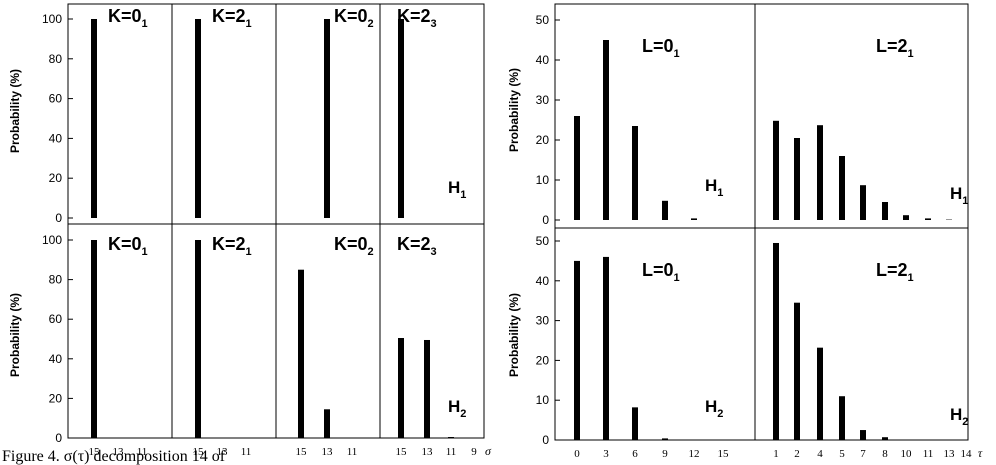 This screenshot has width=996, height=465. I want to click on x-tick-label: 14, so click(967, 454).